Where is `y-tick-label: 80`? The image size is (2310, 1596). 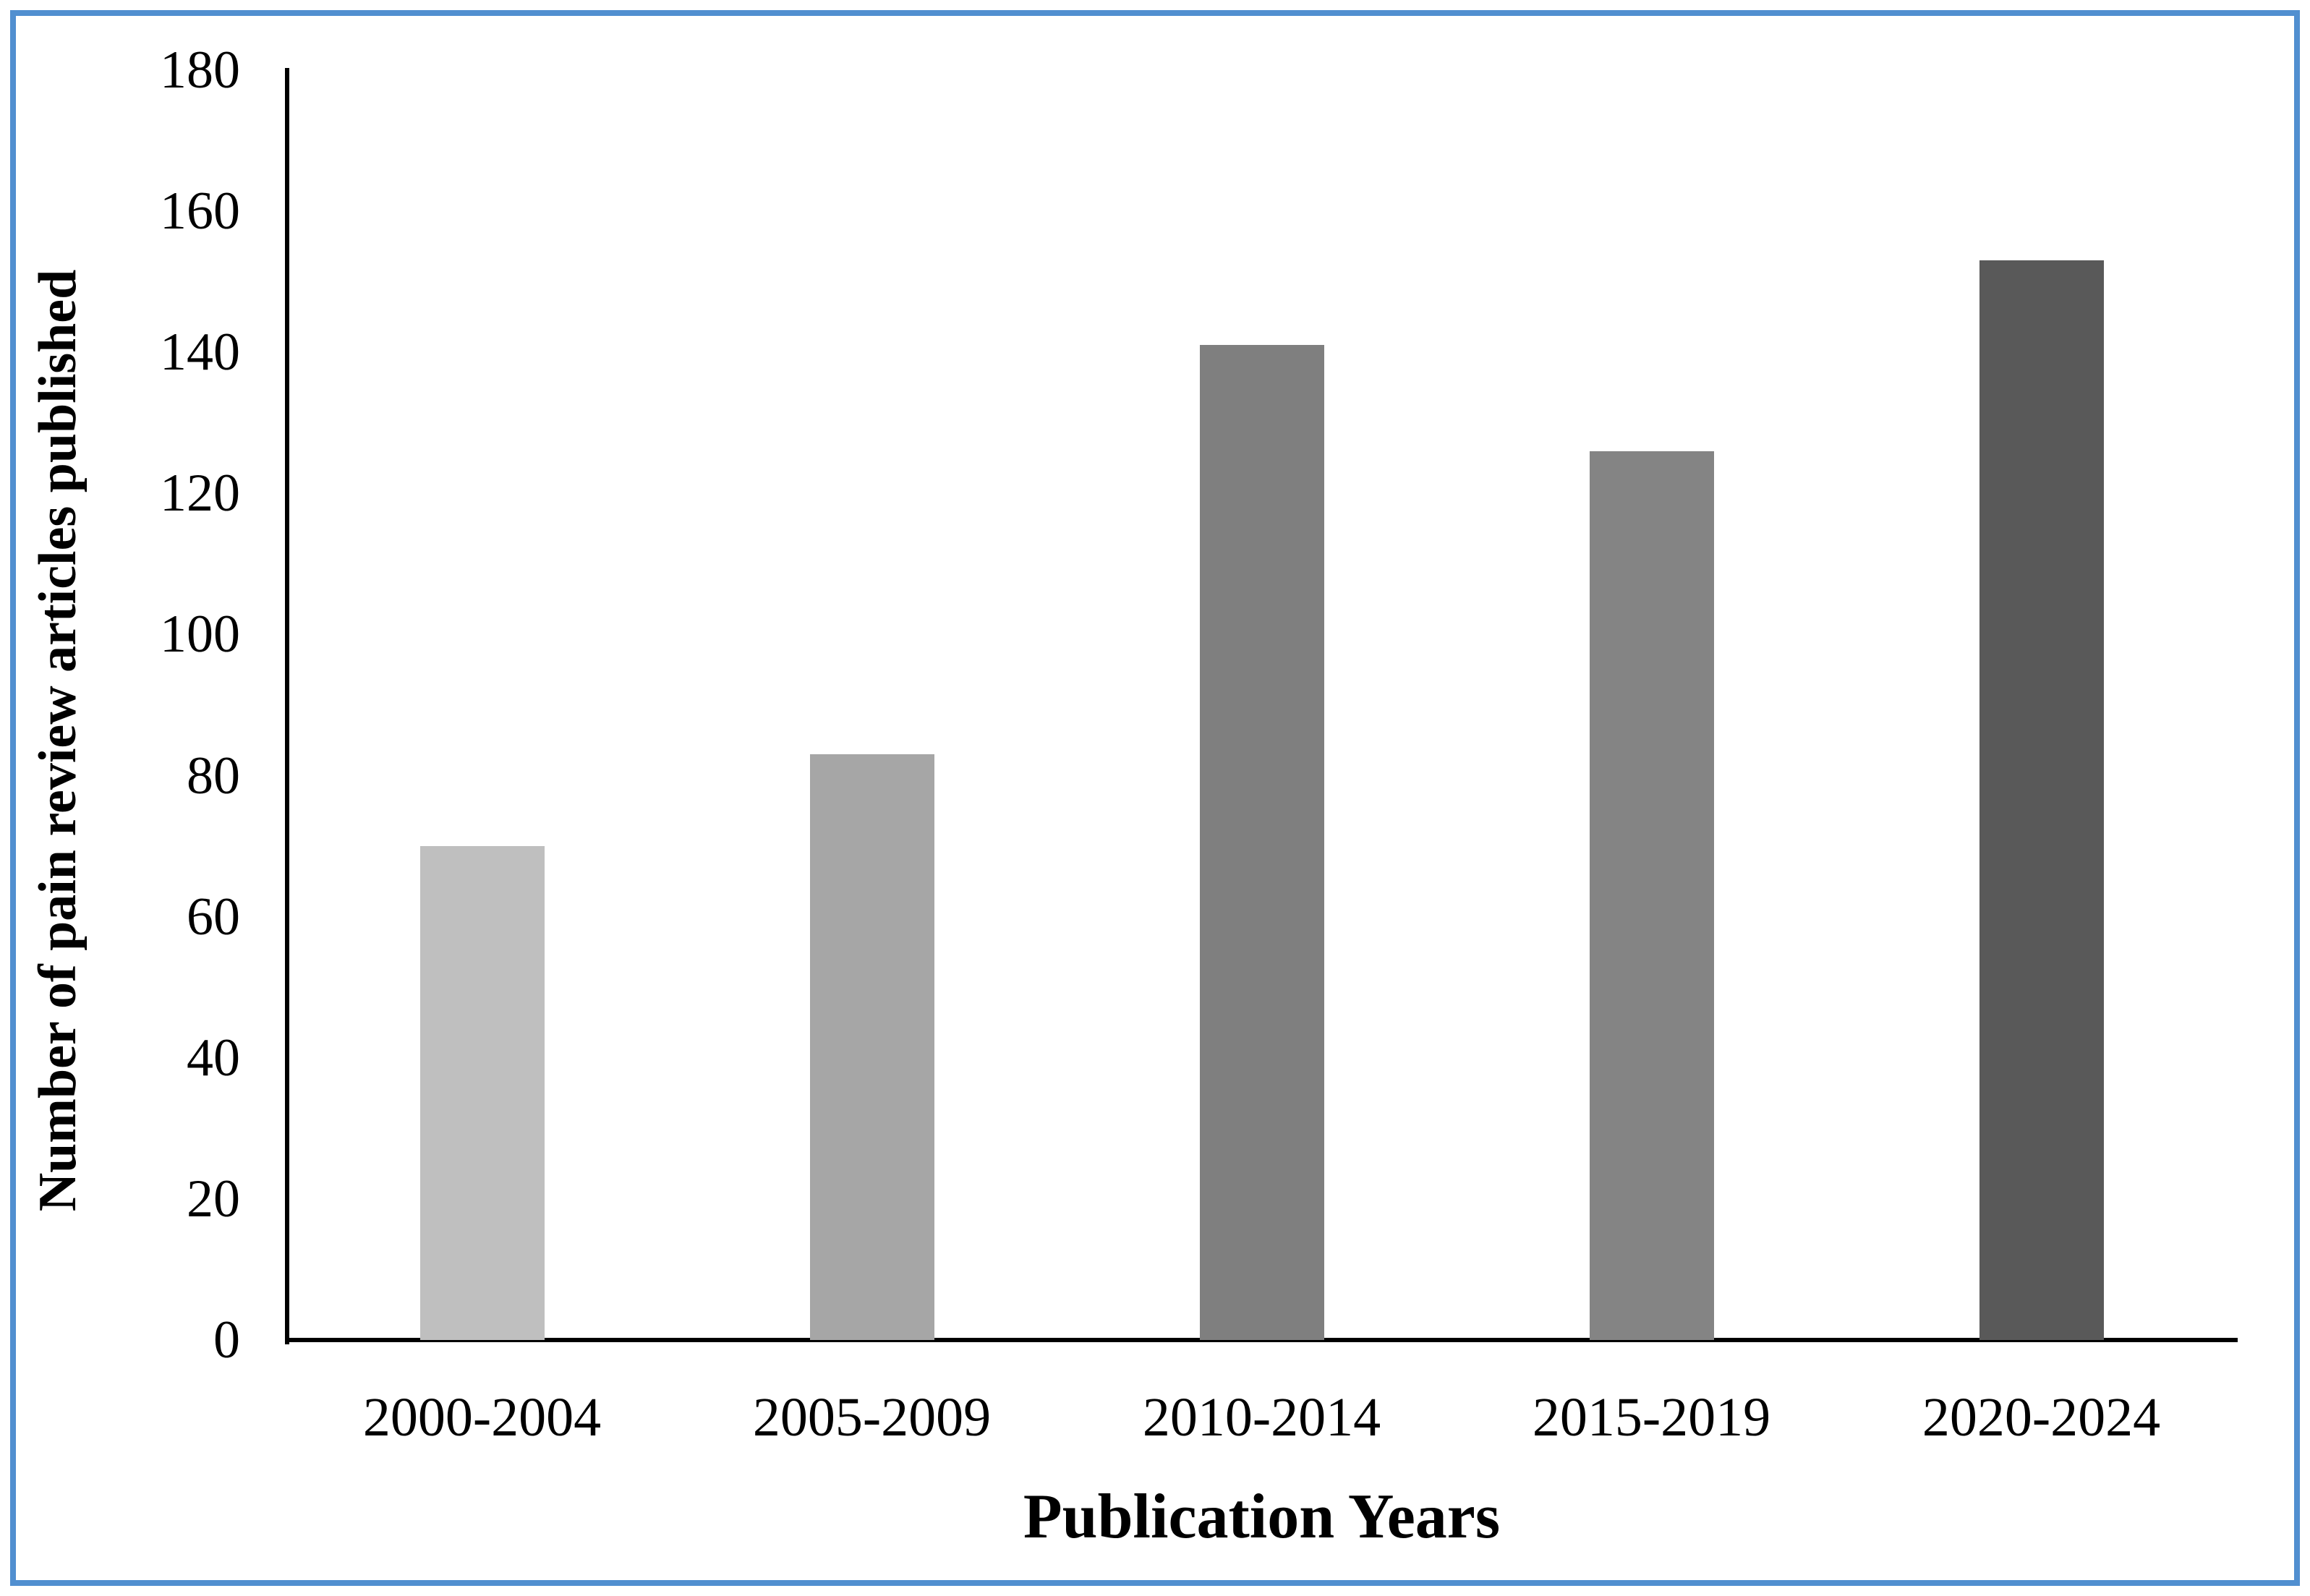 y-tick-label: 80 is located at coordinates (213, 776).